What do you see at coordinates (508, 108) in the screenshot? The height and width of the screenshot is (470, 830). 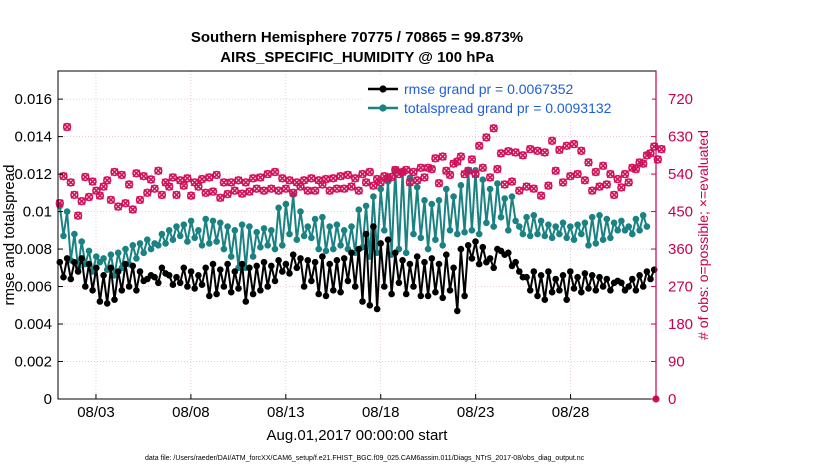 I see `legend-spread-label: totalspread grand pr = 0.0093132` at bounding box center [508, 108].